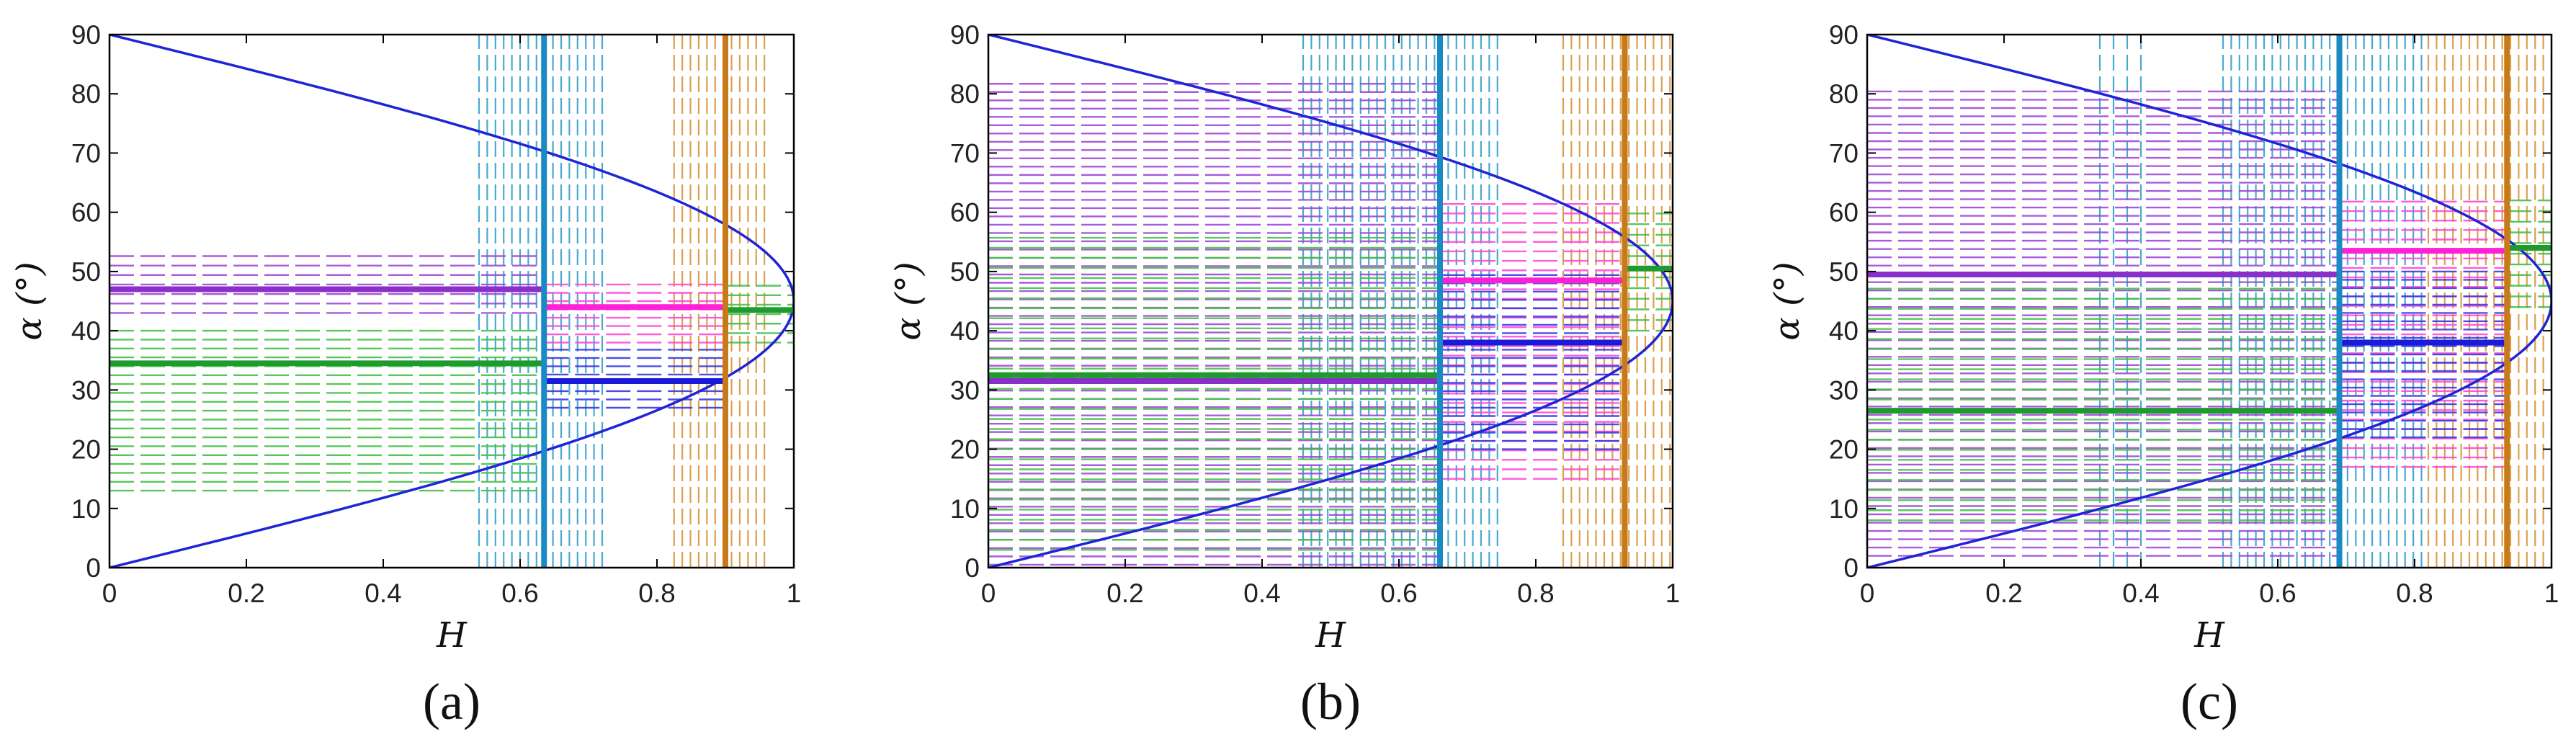 The height and width of the screenshot is (742, 2576). What do you see at coordinates (2209, 701) in the screenshot?
I see `panel-caption: (c)` at bounding box center [2209, 701].